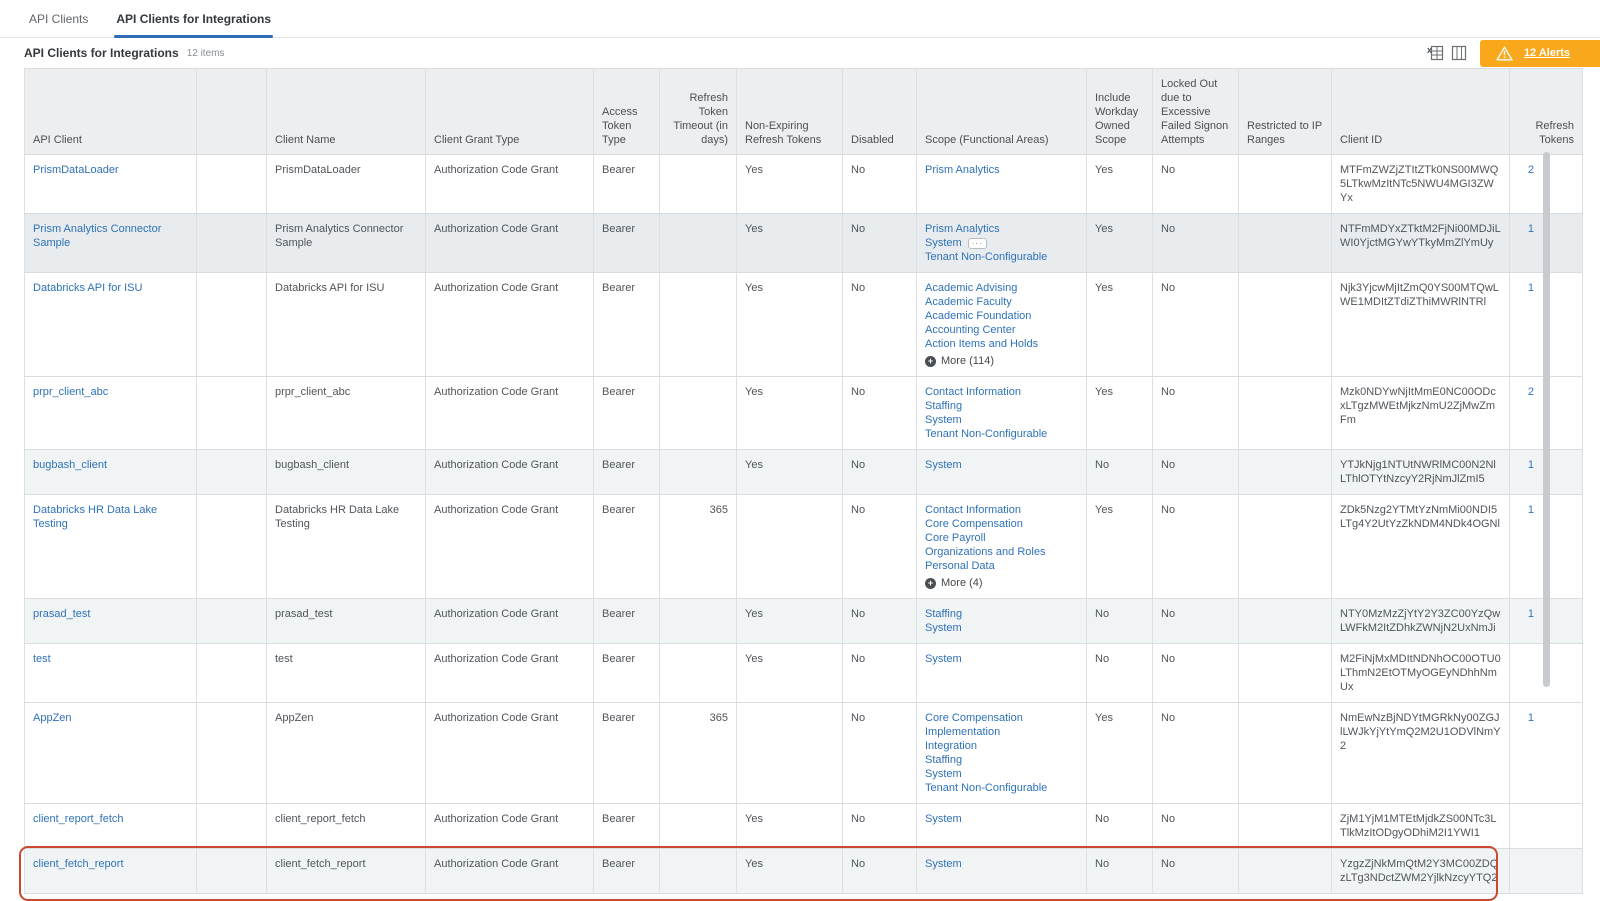  I want to click on related-actions-cell, so click(232, 871).